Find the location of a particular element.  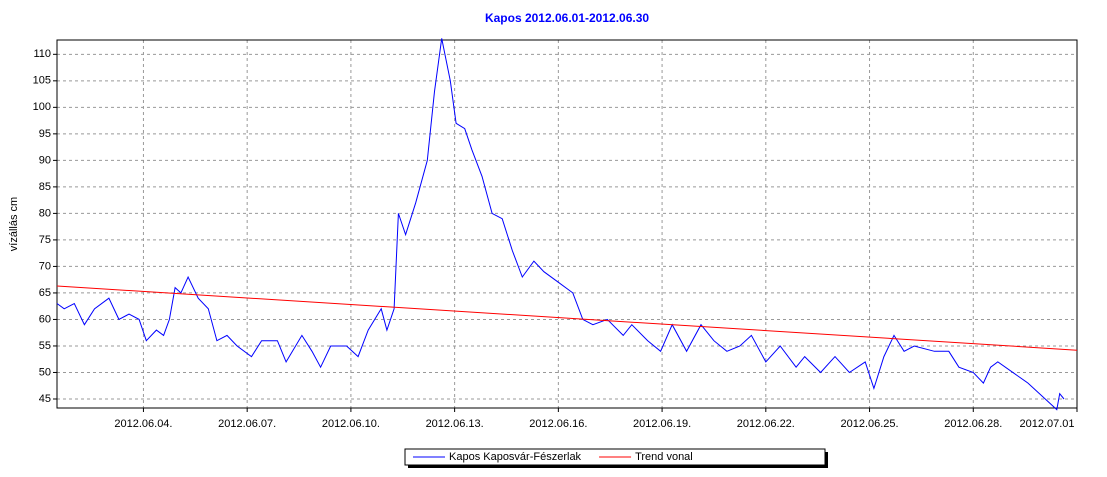

y-tick-label: 50 is located at coordinates (45, 372).